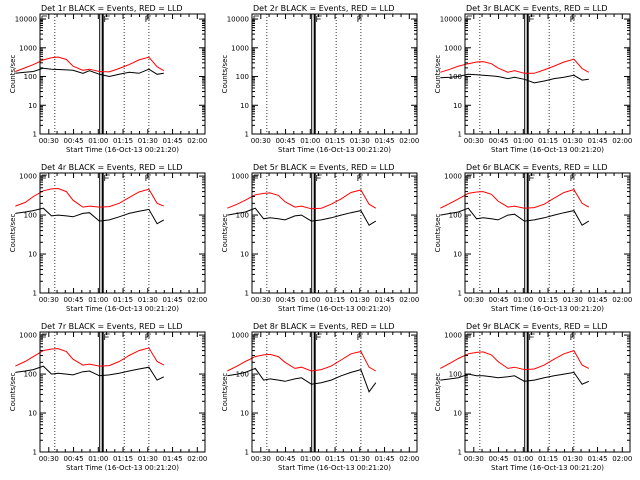  I want to click on y-tick-label: 10000, so click(451, 20).